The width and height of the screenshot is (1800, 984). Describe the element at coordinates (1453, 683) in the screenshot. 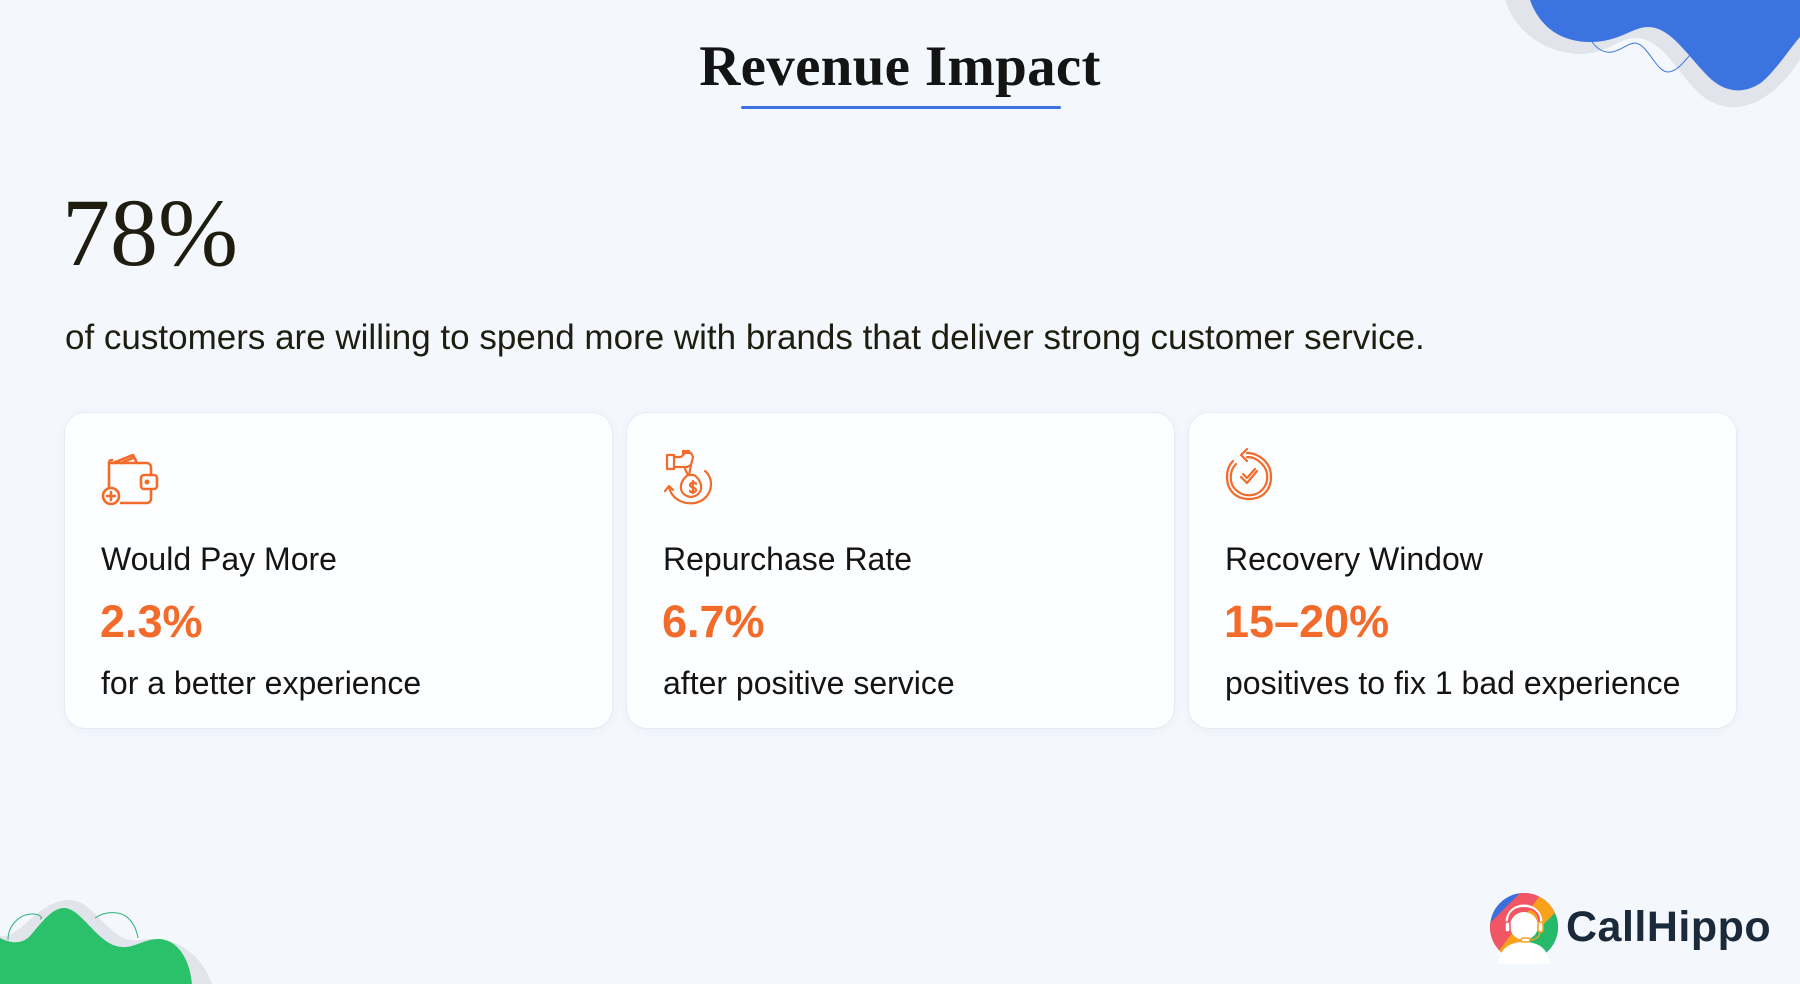

I see `card-description: positives to fix 1 bad experience` at that location.